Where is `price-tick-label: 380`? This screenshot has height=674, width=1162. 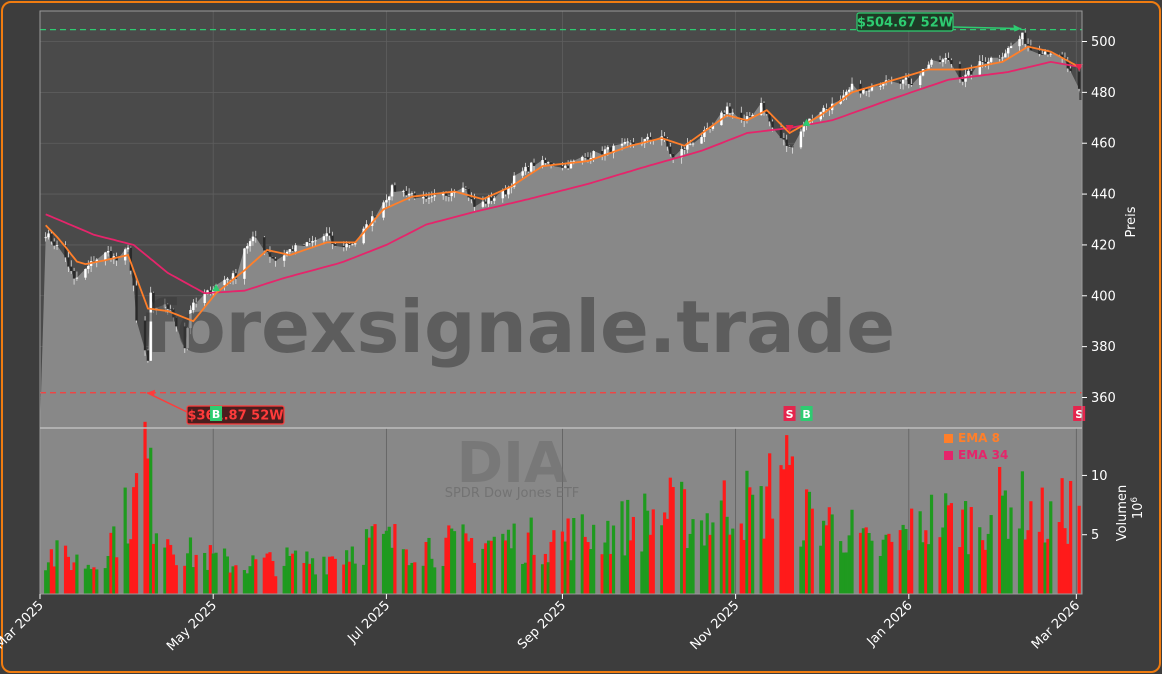
price-tick-label: 380 is located at coordinates (1103, 347).